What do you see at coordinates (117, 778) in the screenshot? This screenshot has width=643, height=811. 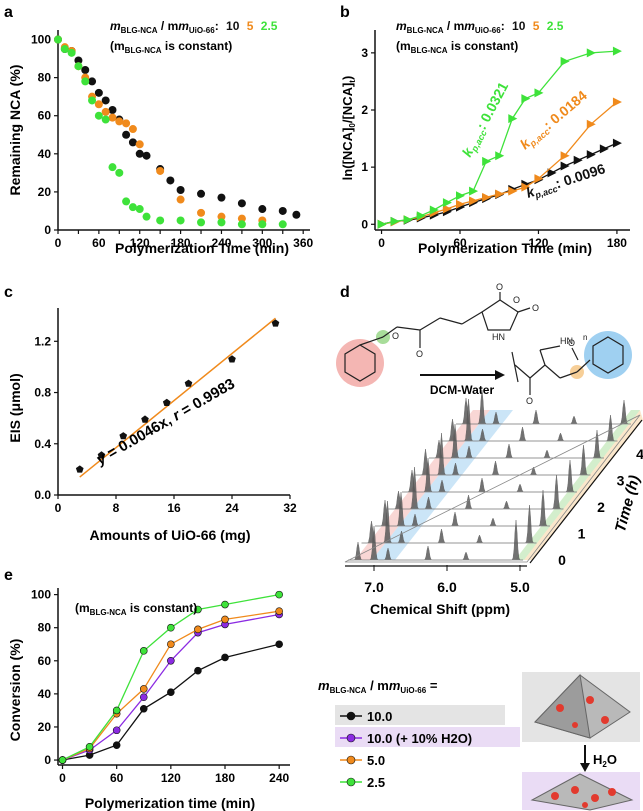 I see `x-tick-label: 60` at bounding box center [117, 778].